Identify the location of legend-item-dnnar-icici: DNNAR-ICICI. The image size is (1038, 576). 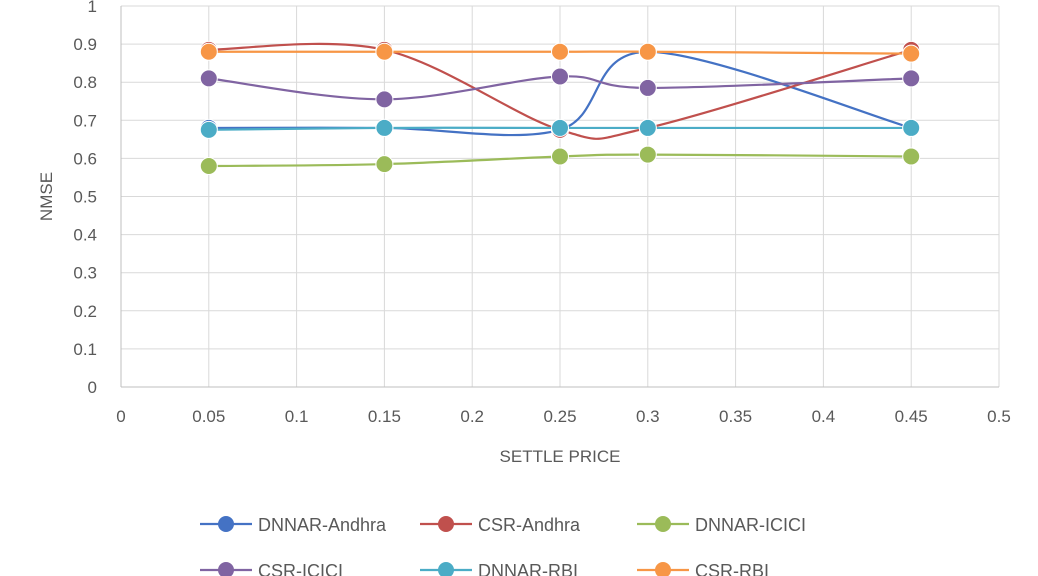
(721, 525).